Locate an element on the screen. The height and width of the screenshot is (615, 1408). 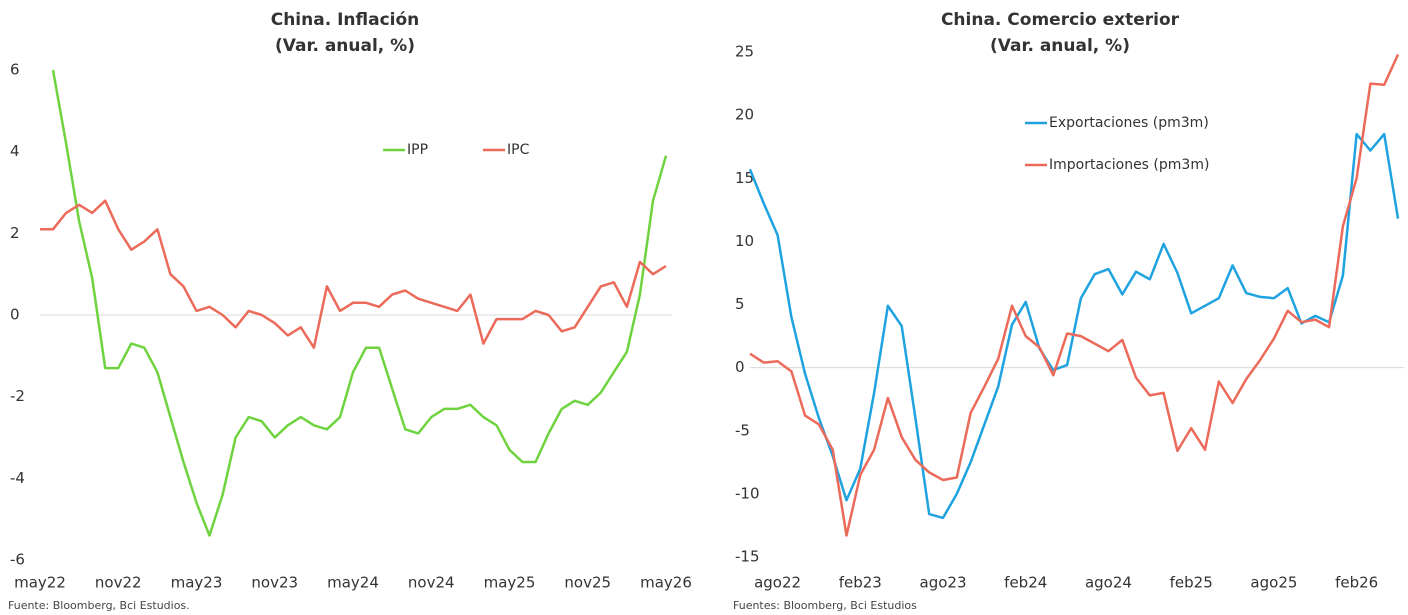
x-tick-label: nov22 is located at coordinates (118, 583).